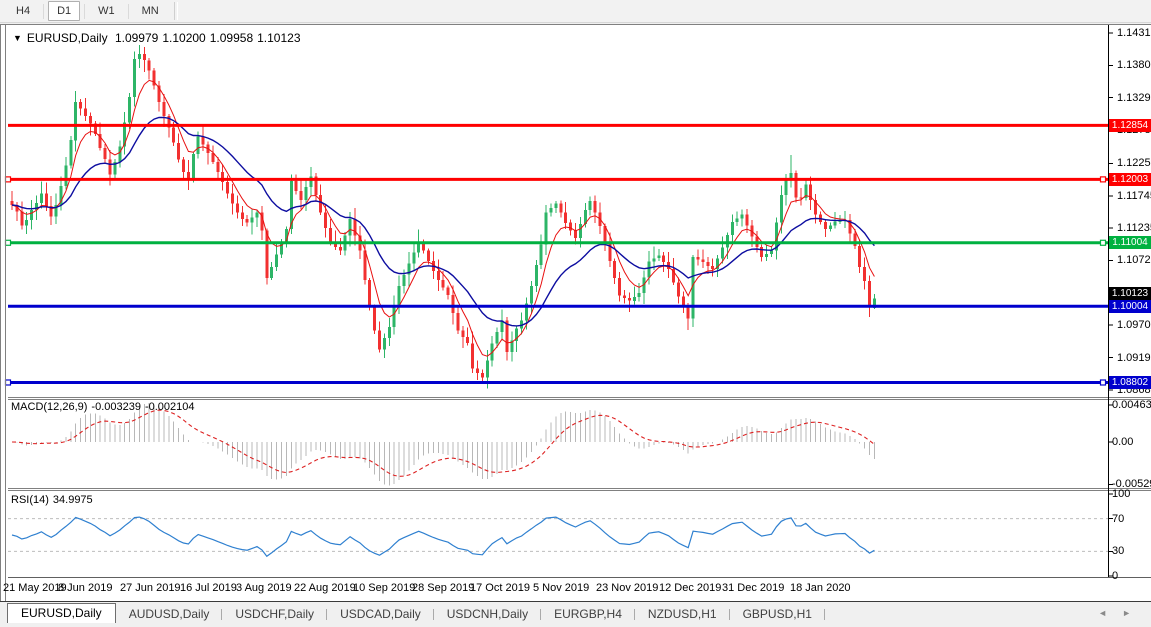 The image size is (1151, 627). I want to click on rsi-value: 34.9975, so click(72, 500).